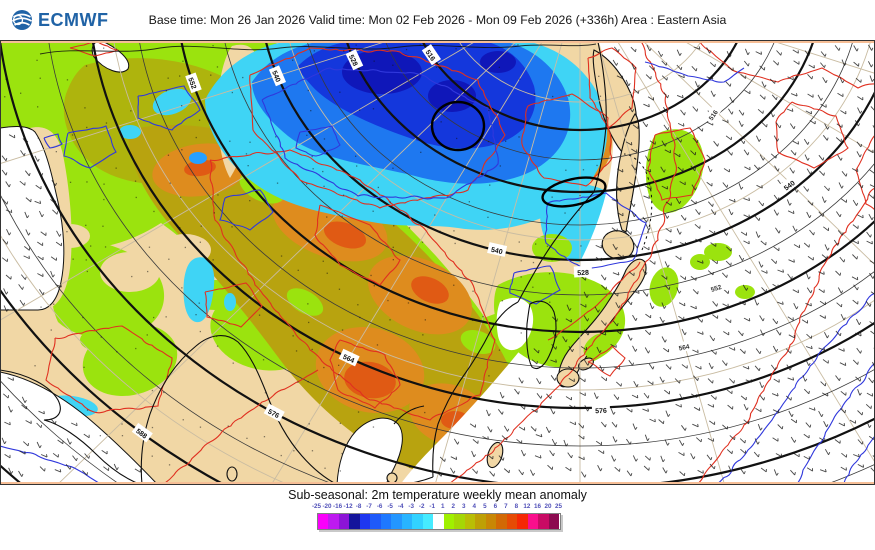 The width and height of the screenshot is (875, 550). I want to click on legend-tick-label: 12, so click(527, 506).